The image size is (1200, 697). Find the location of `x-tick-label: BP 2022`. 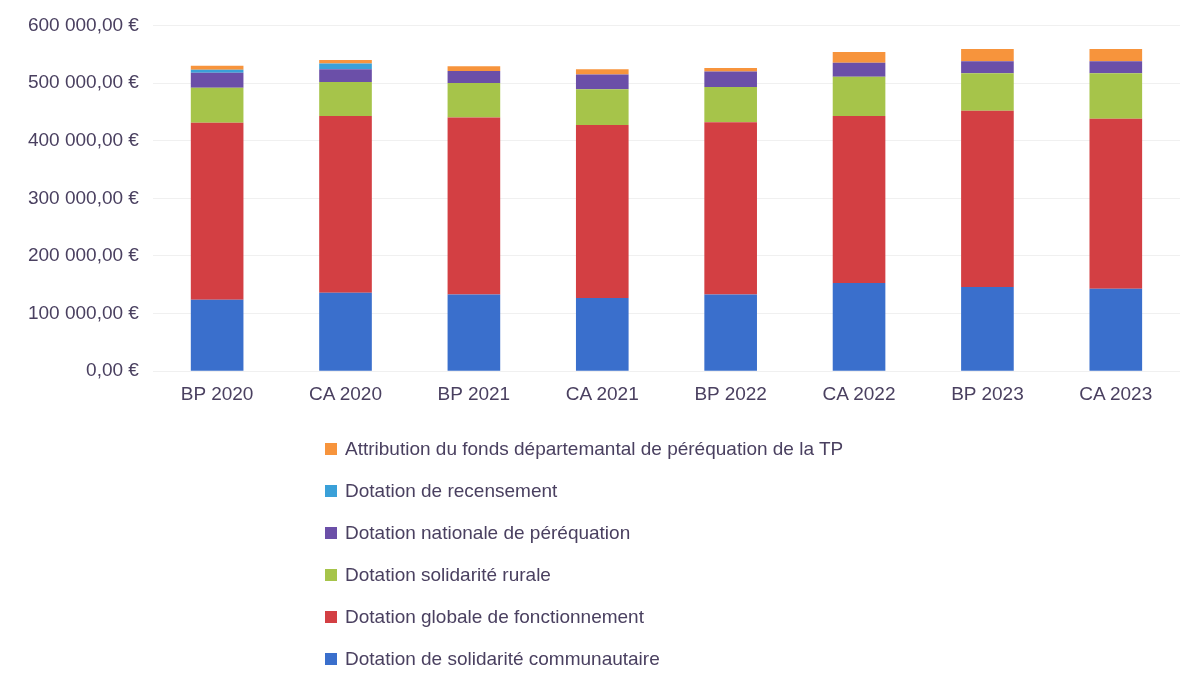

x-tick-label: BP 2022 is located at coordinates (730, 393).